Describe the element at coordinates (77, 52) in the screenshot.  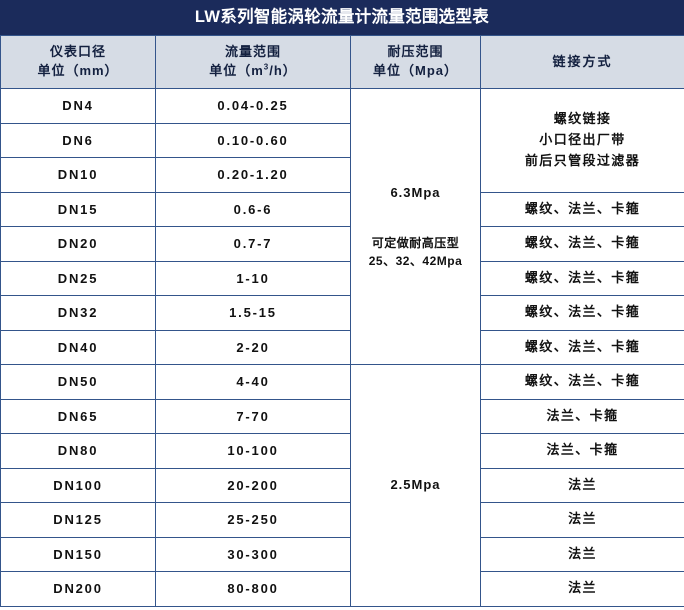
I see `column-header-diameter-line1: 仪表口径` at that location.